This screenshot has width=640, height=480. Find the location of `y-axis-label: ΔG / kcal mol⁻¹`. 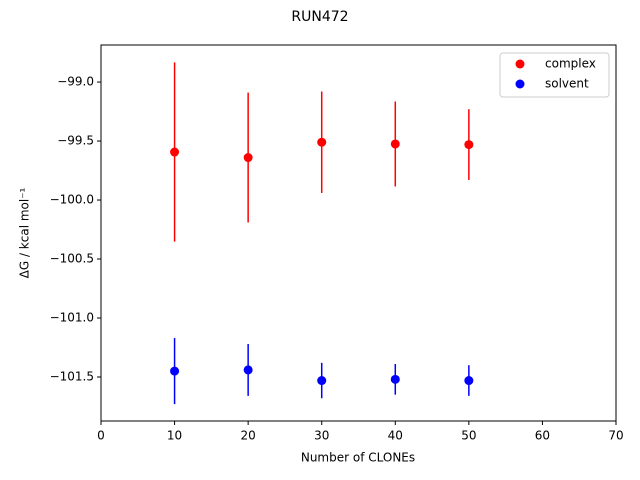

y-axis-label: ΔG / kcal mol⁻¹ is located at coordinates (25, 232).